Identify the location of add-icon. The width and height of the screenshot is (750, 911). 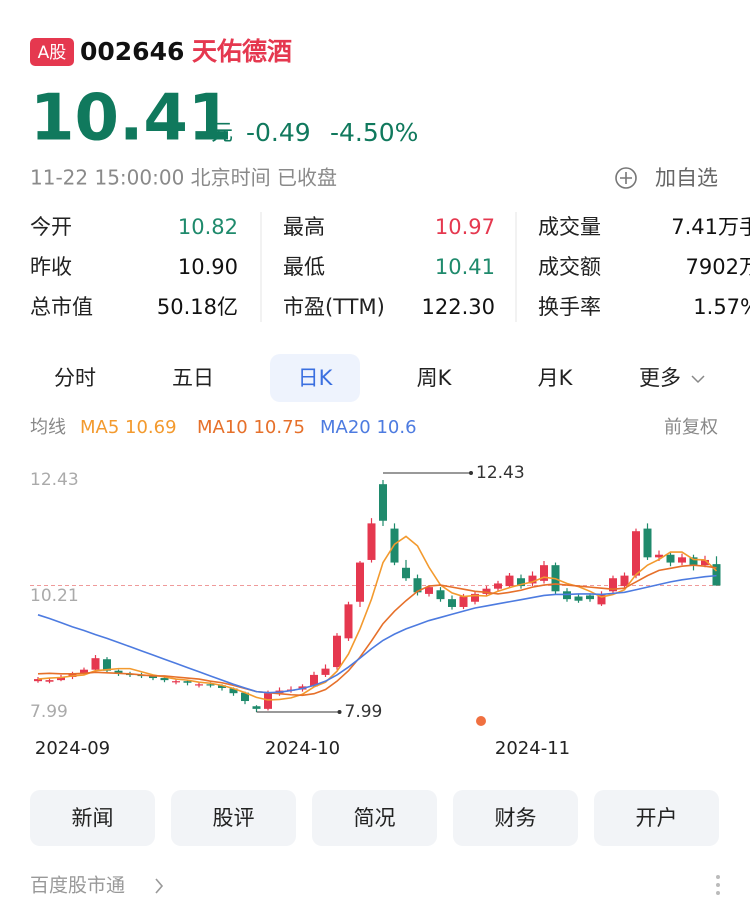
(626, 178).